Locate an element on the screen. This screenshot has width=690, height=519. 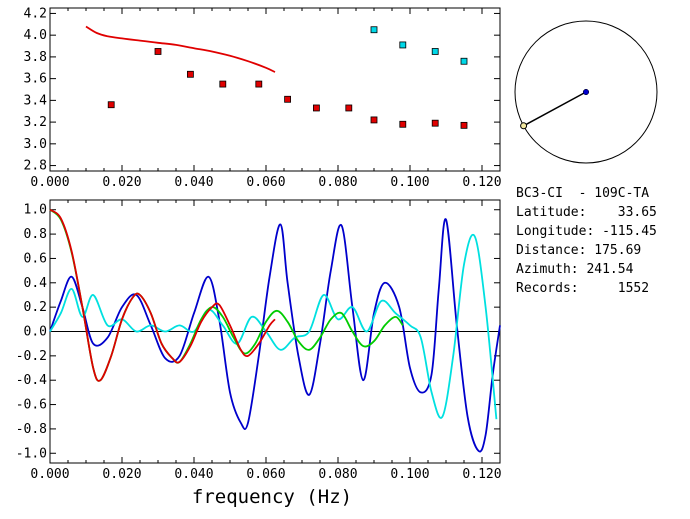
azimuth-circle is located at coordinates (586, 92).